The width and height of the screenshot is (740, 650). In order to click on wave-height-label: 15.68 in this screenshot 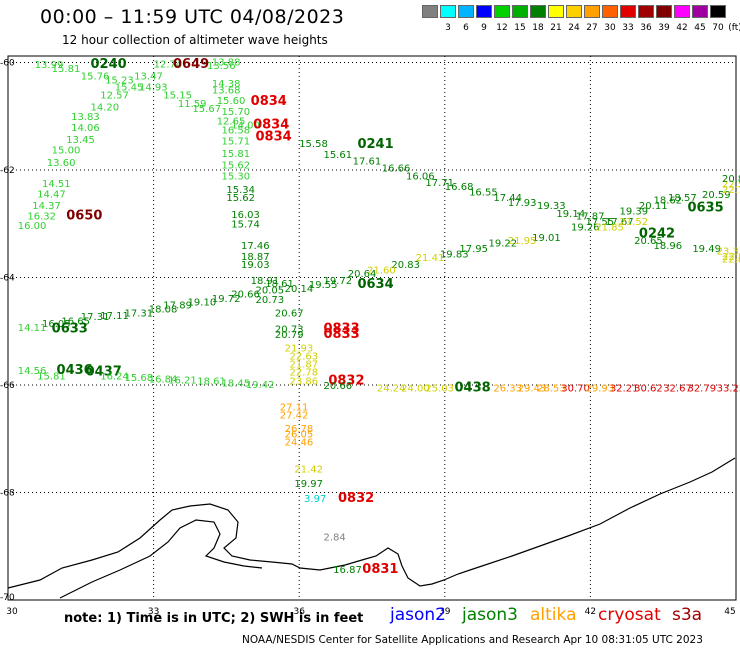, I will do `click(138, 378)`.